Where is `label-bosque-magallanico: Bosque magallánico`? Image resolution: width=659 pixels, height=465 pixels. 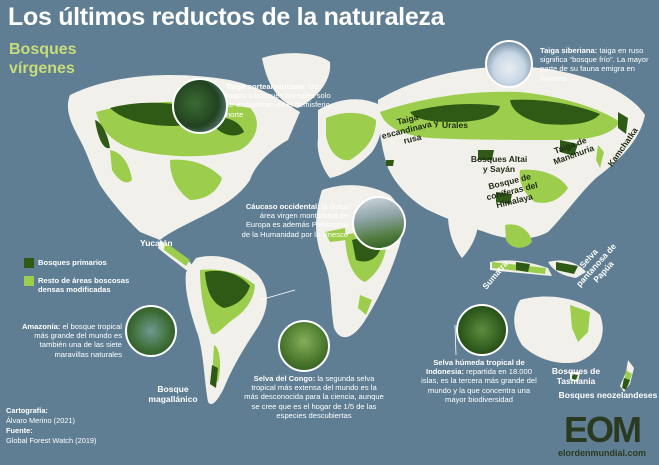
label-bosque-magallanico: Bosque magallánico is located at coordinates (173, 394).